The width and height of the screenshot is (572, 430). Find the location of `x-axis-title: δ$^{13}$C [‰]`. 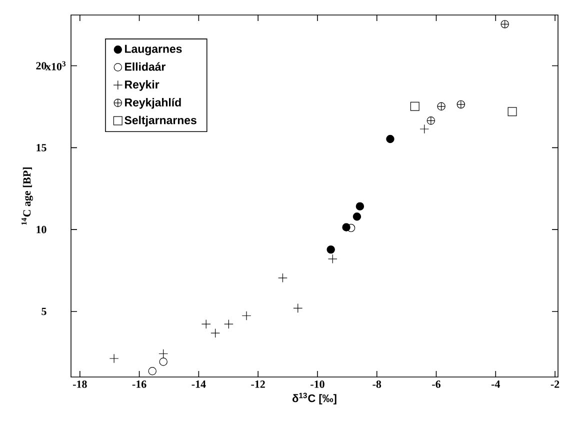

x-axis-title: δ$^{13}$C [‰] is located at coordinates (314, 398).